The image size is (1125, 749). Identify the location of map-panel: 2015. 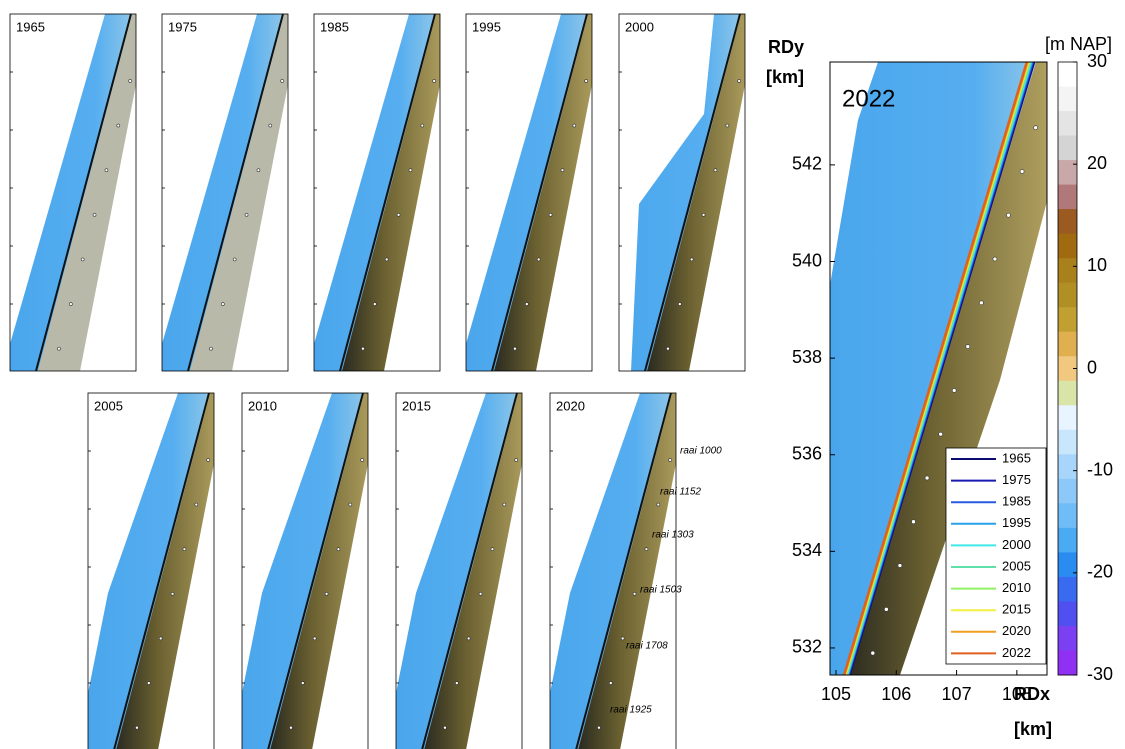
(459, 570).